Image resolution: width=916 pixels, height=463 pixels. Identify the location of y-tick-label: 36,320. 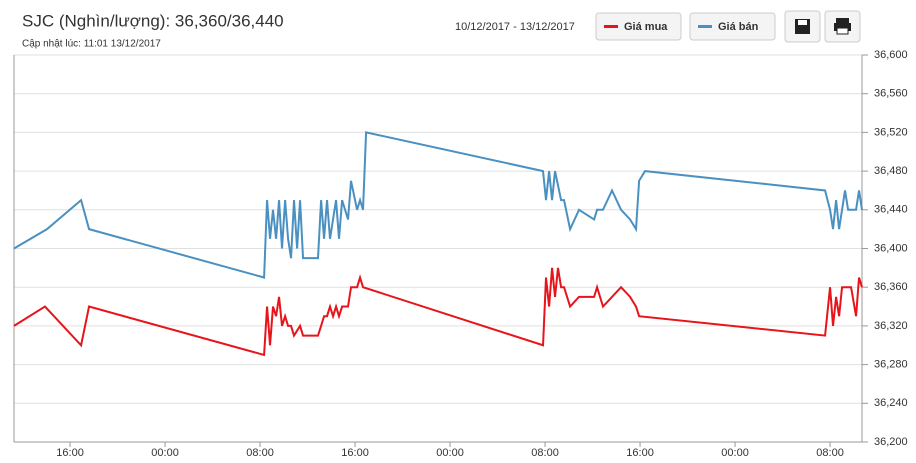
(891, 326).